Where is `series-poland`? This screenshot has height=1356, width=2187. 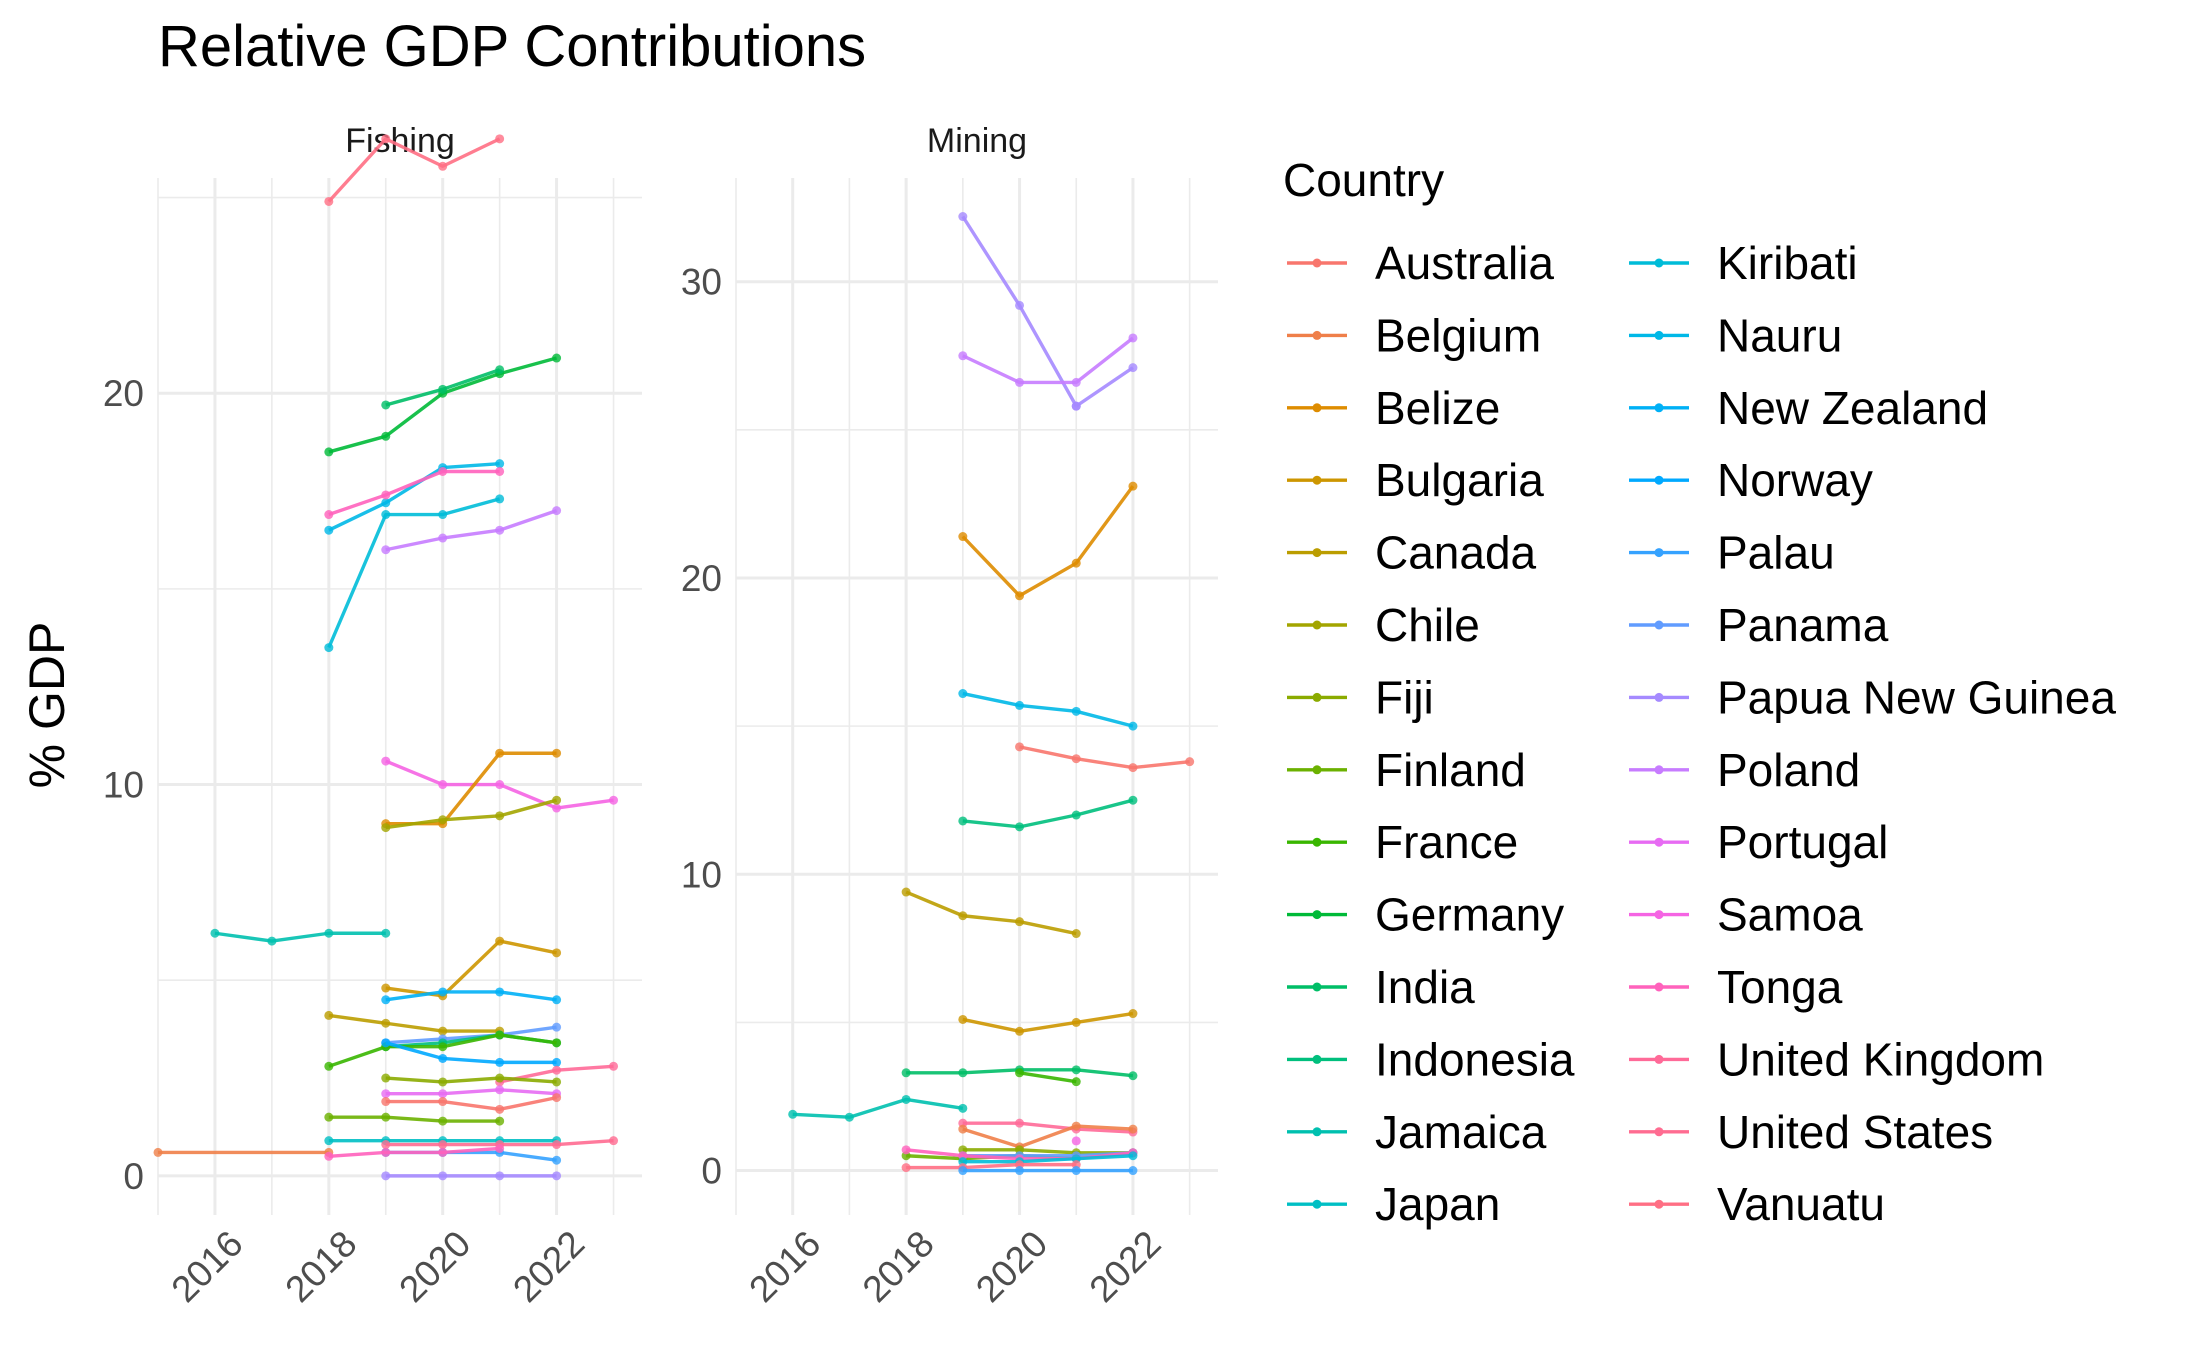 series-poland is located at coordinates (471, 530).